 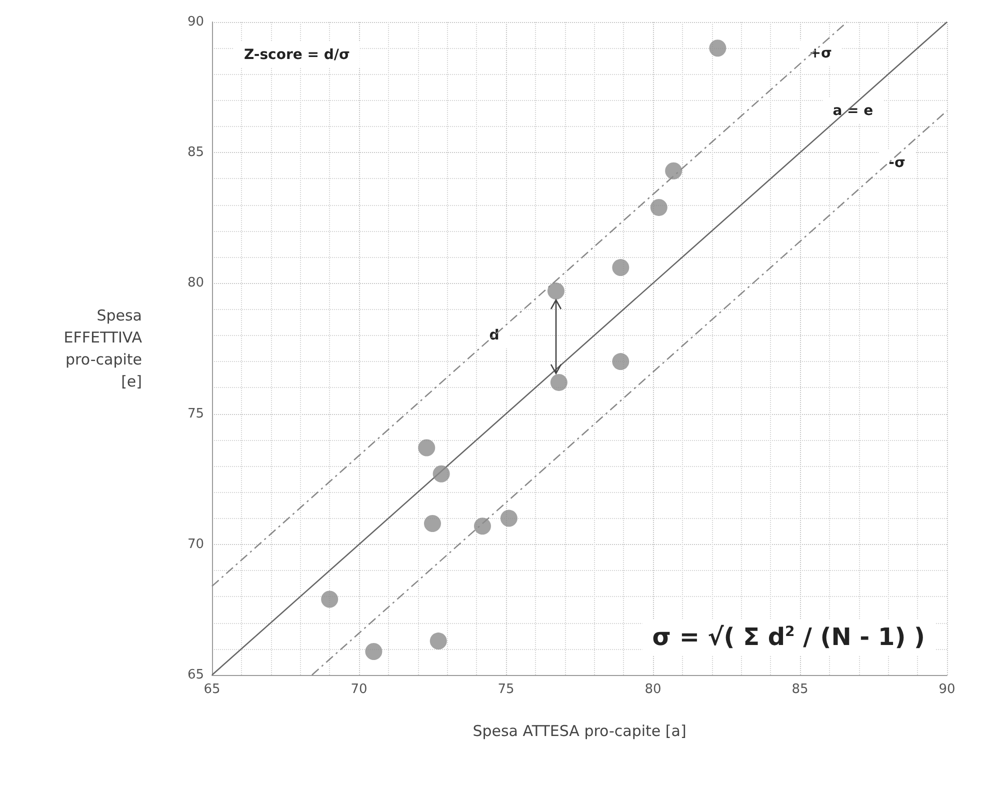 I want to click on y-tick-label: 80, so click(x=195, y=283).